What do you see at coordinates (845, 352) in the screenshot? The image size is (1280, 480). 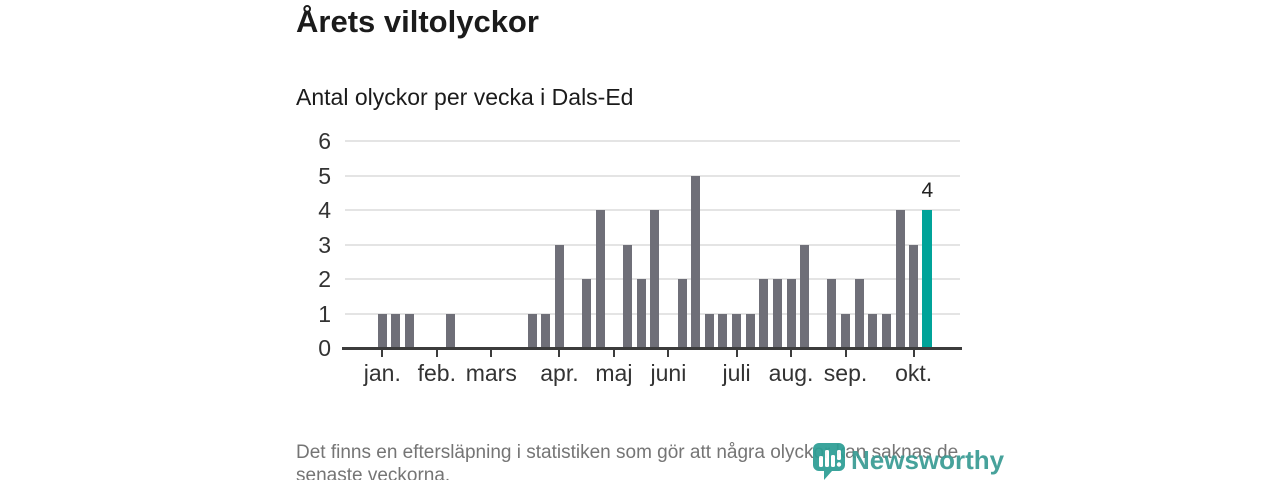 I see `x-axis-tick-sep` at bounding box center [845, 352].